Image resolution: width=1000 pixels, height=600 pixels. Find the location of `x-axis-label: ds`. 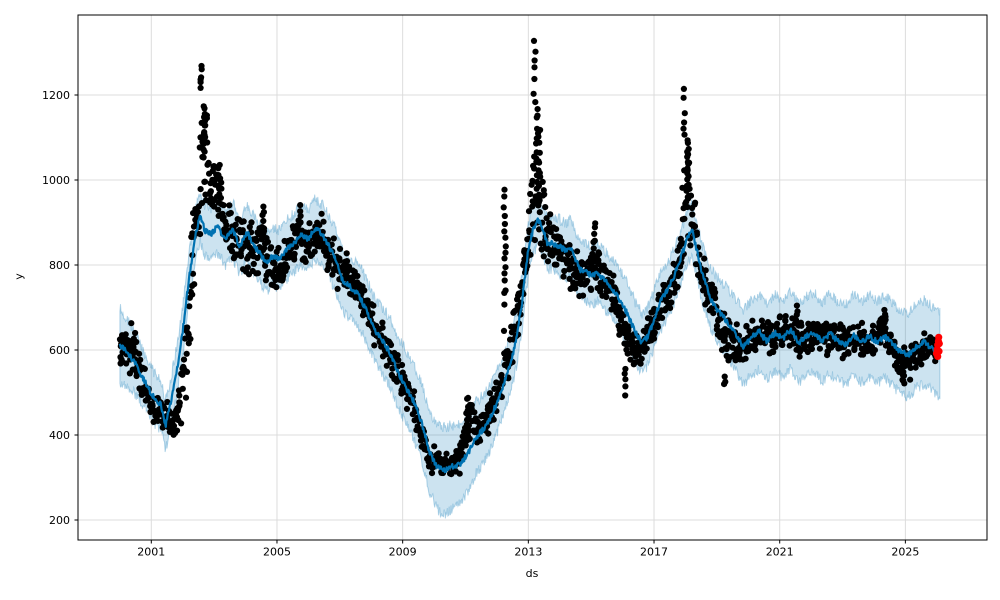

x-axis-label: ds is located at coordinates (532, 573).